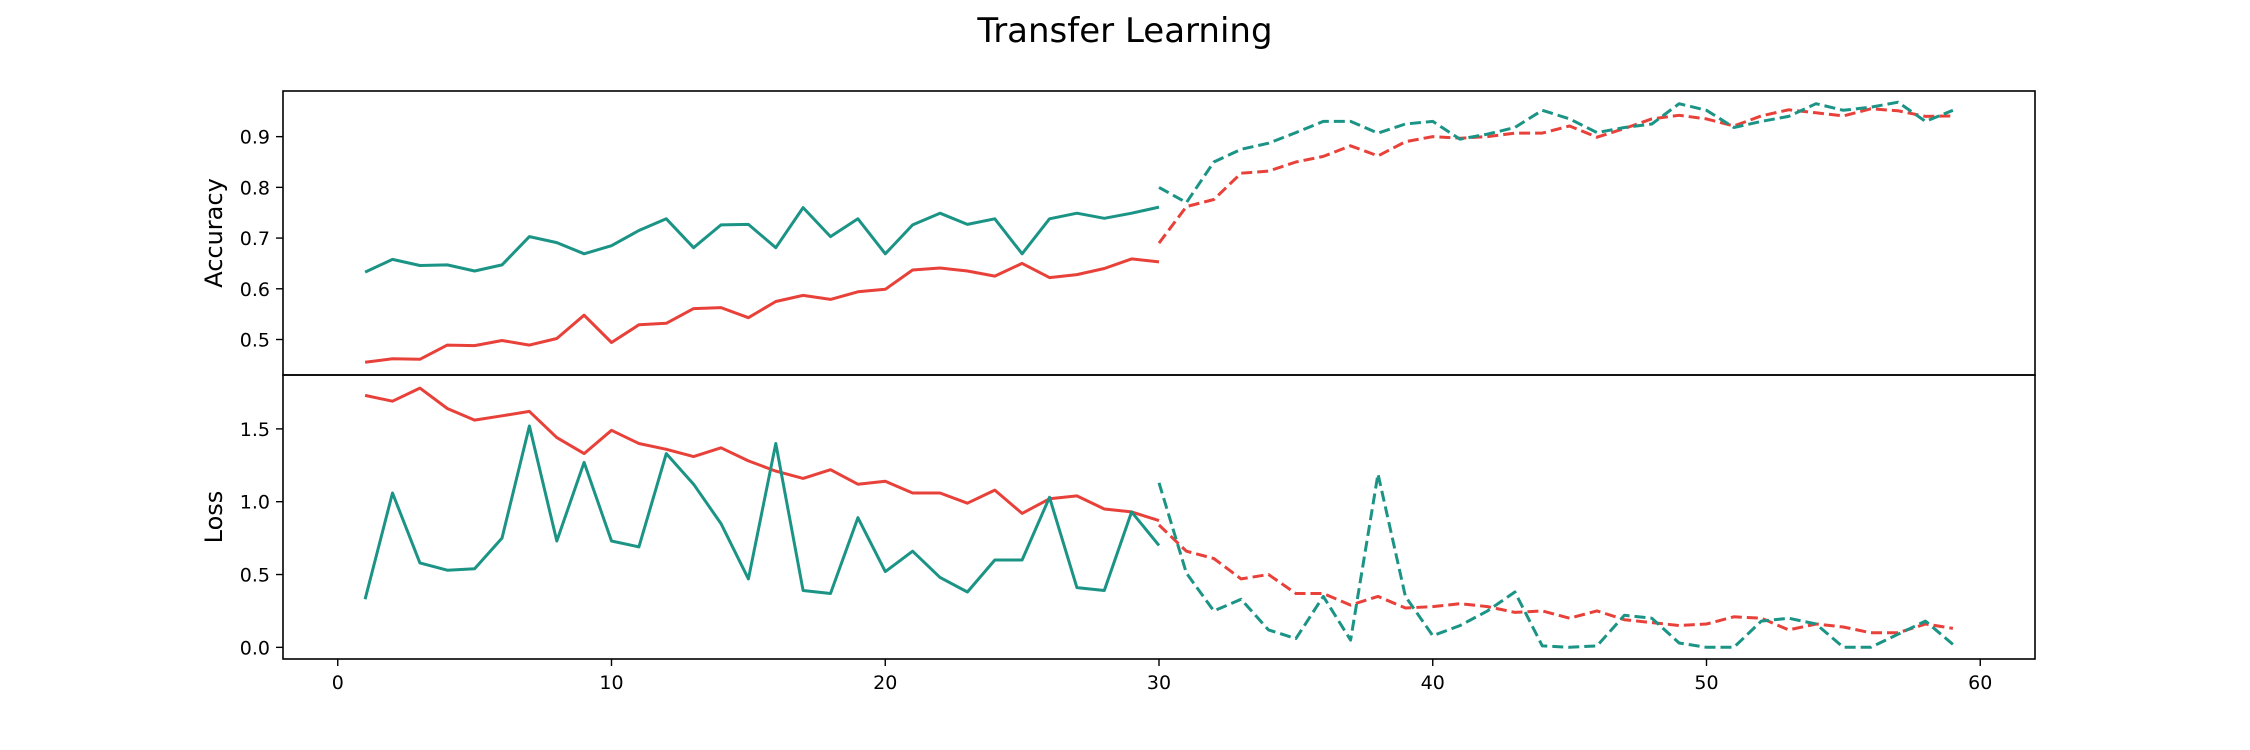 The width and height of the screenshot is (2250, 750). I want to click on loss-y-tick-label: 1.0, so click(255, 503).